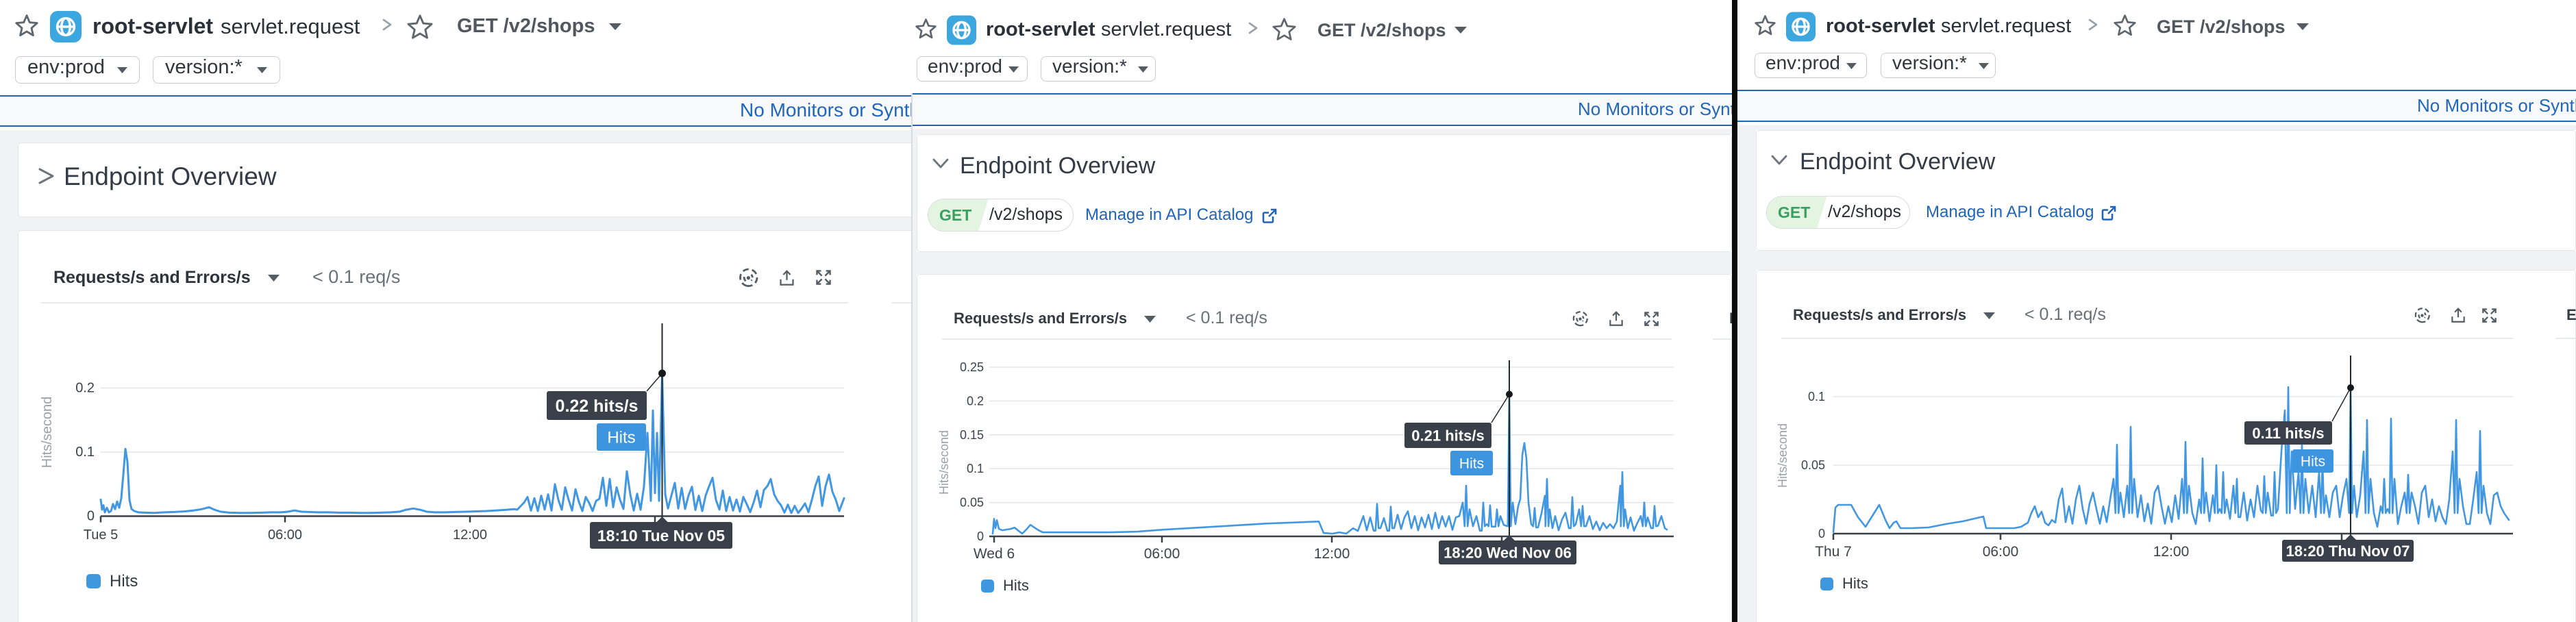 Image resolution: width=2576 pixels, height=622 pixels. What do you see at coordinates (2348, 551) in the screenshot?
I see `svg-text: 18:20 Thu Nov 07` at bounding box center [2348, 551].